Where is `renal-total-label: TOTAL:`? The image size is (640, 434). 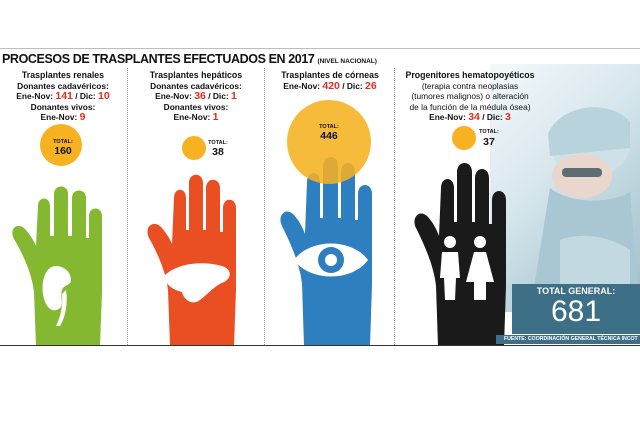 renal-total-label: TOTAL: is located at coordinates (63, 142).